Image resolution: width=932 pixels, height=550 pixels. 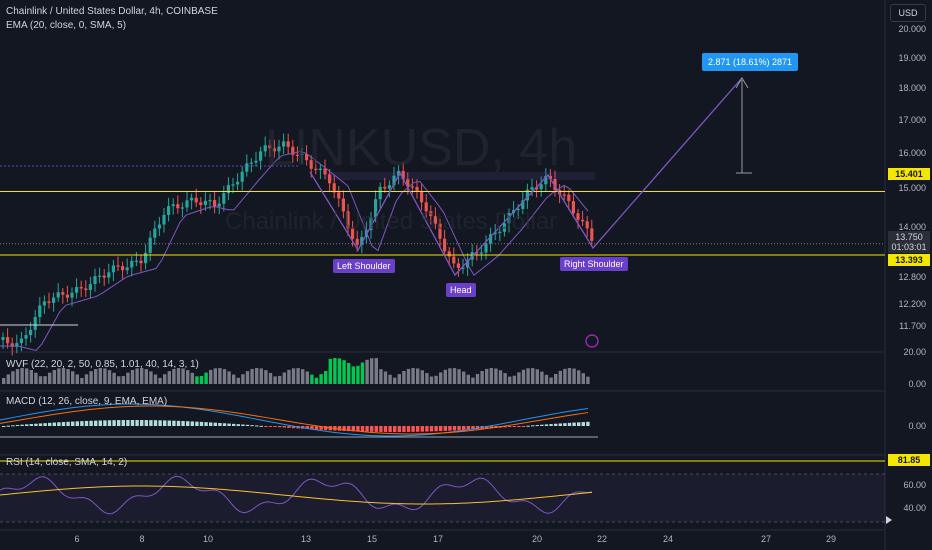 What do you see at coordinates (912, 227) in the screenshot?
I see `price-tick: 14.000` at bounding box center [912, 227].